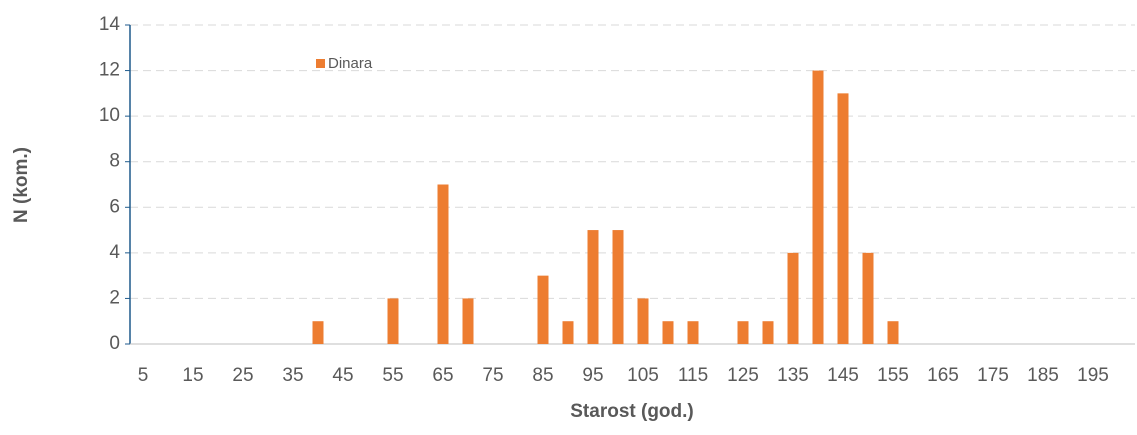 The image size is (1137, 435). What do you see at coordinates (320, 63) in the screenshot?
I see `legend-swatch` at bounding box center [320, 63].